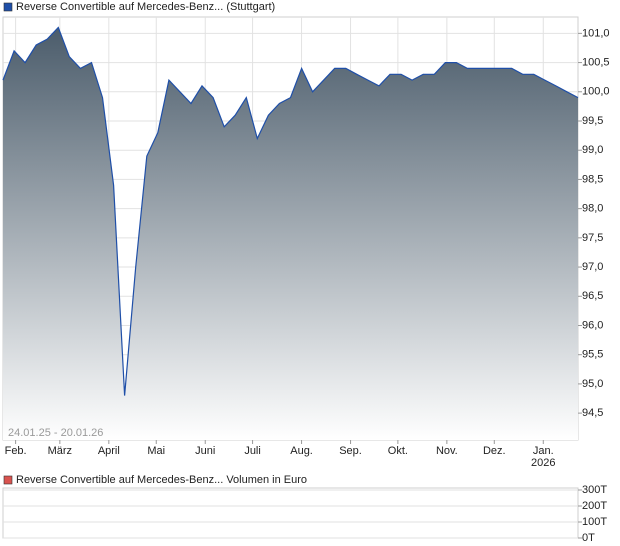 The image size is (620, 546). What do you see at coordinates (252, 451) in the screenshot?
I see `x-tick-label: Juli` at bounding box center [252, 451].